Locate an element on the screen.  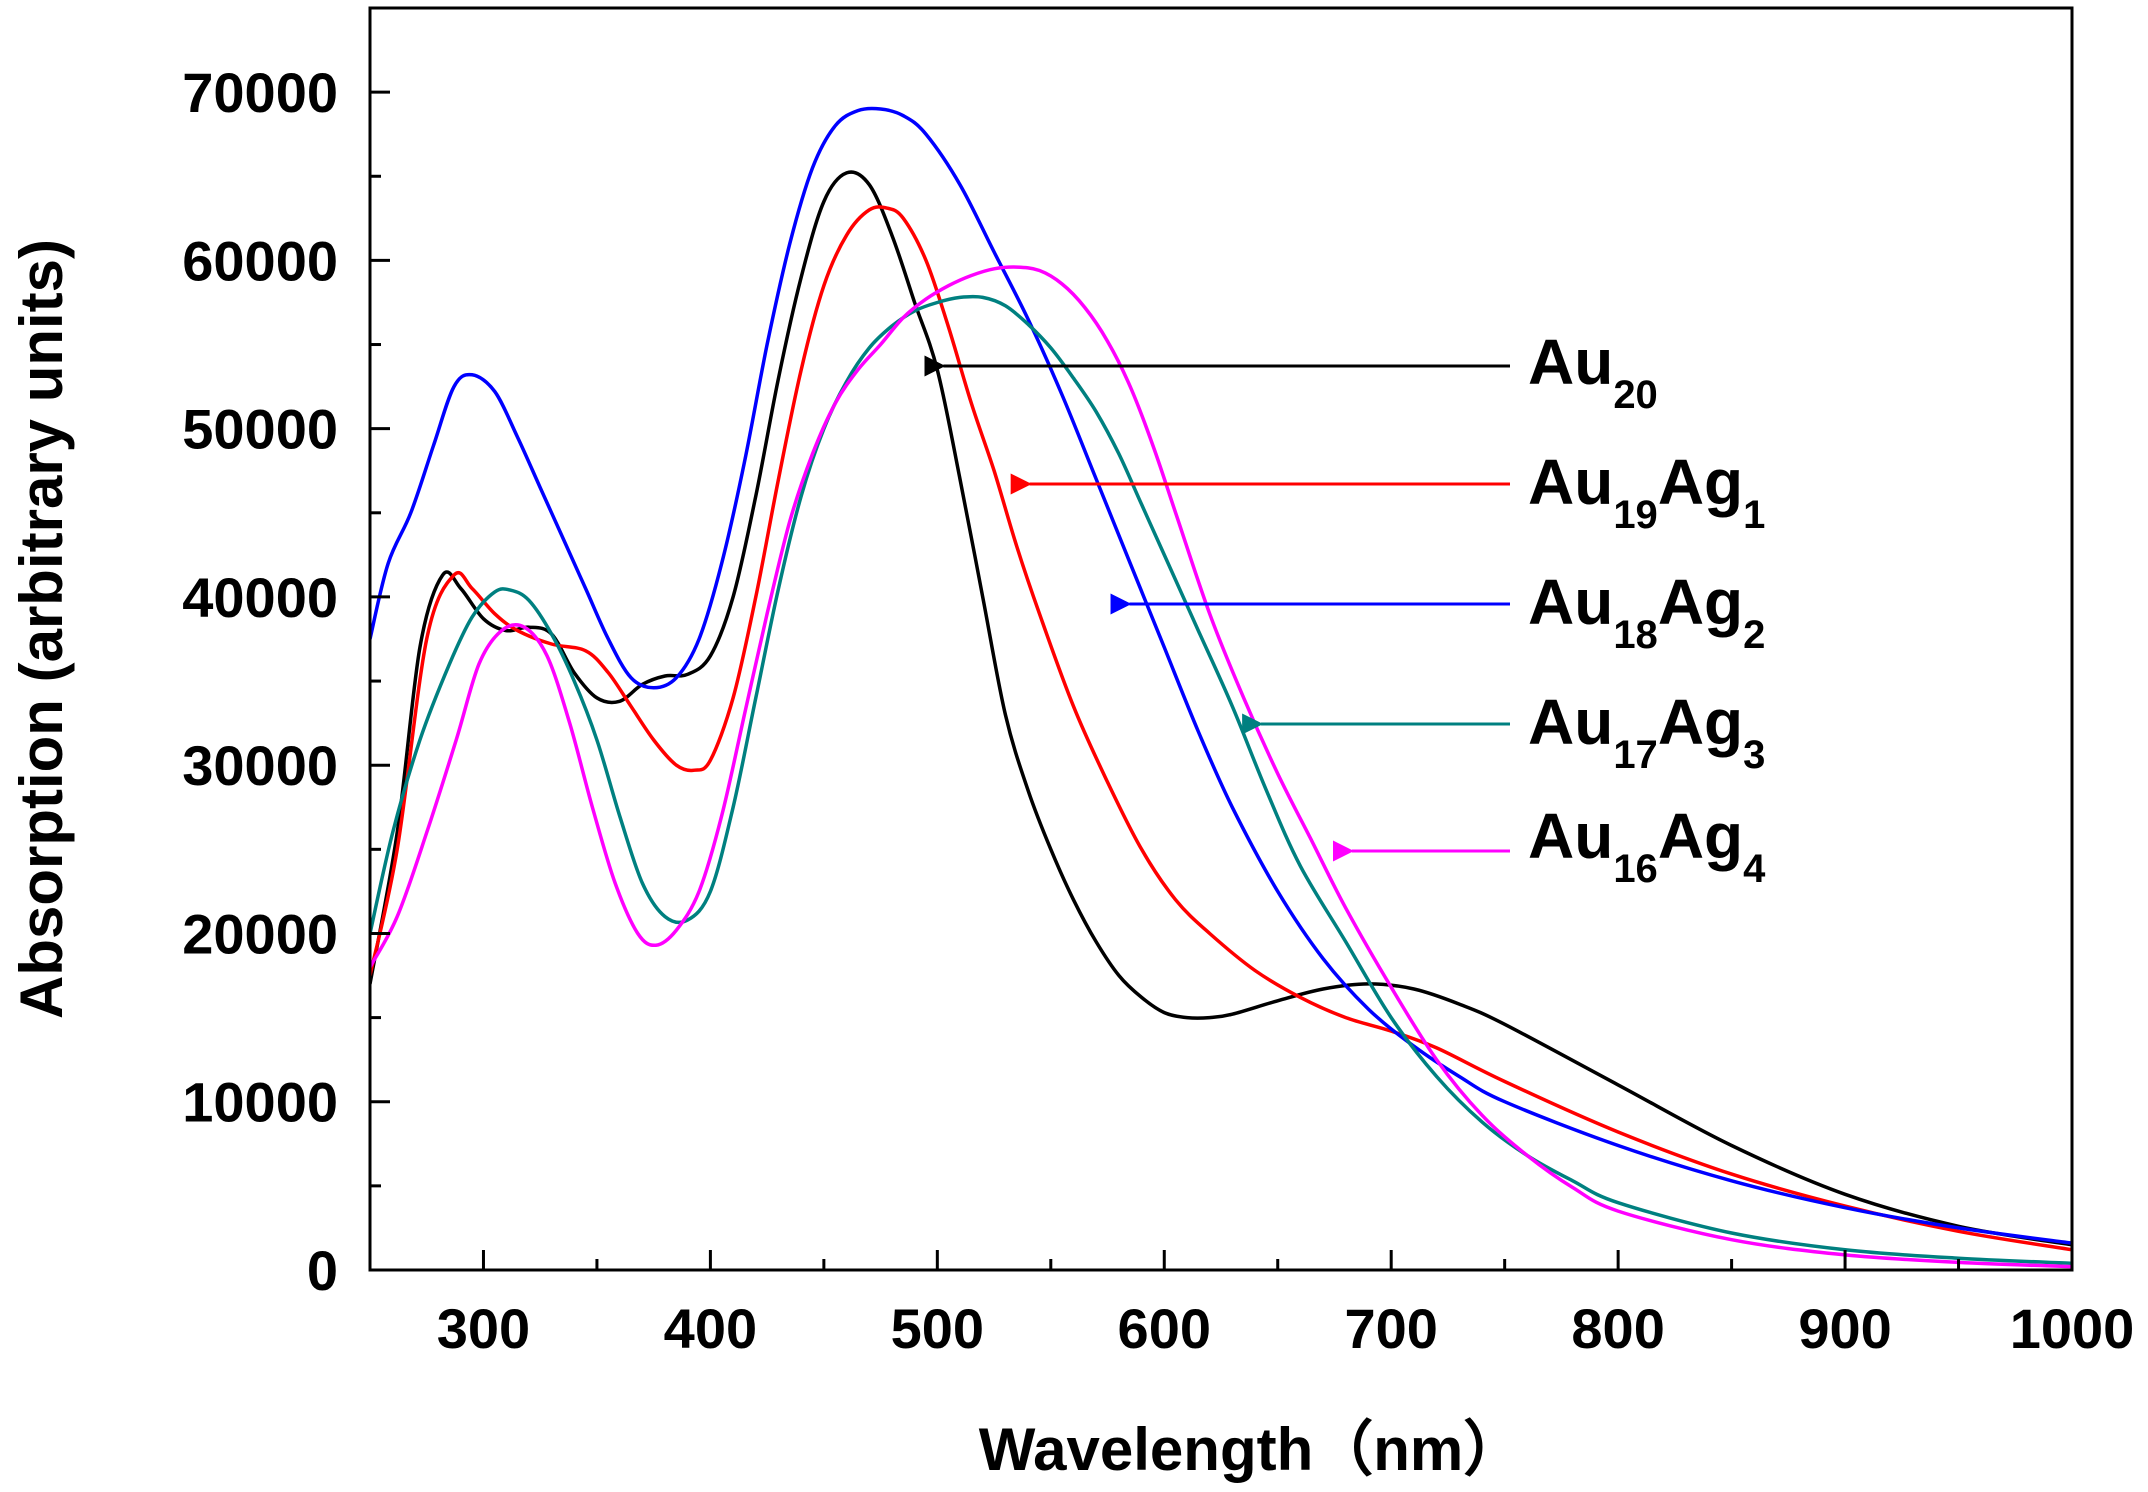
y-tick-label: 70000 is located at coordinates (260, 92).